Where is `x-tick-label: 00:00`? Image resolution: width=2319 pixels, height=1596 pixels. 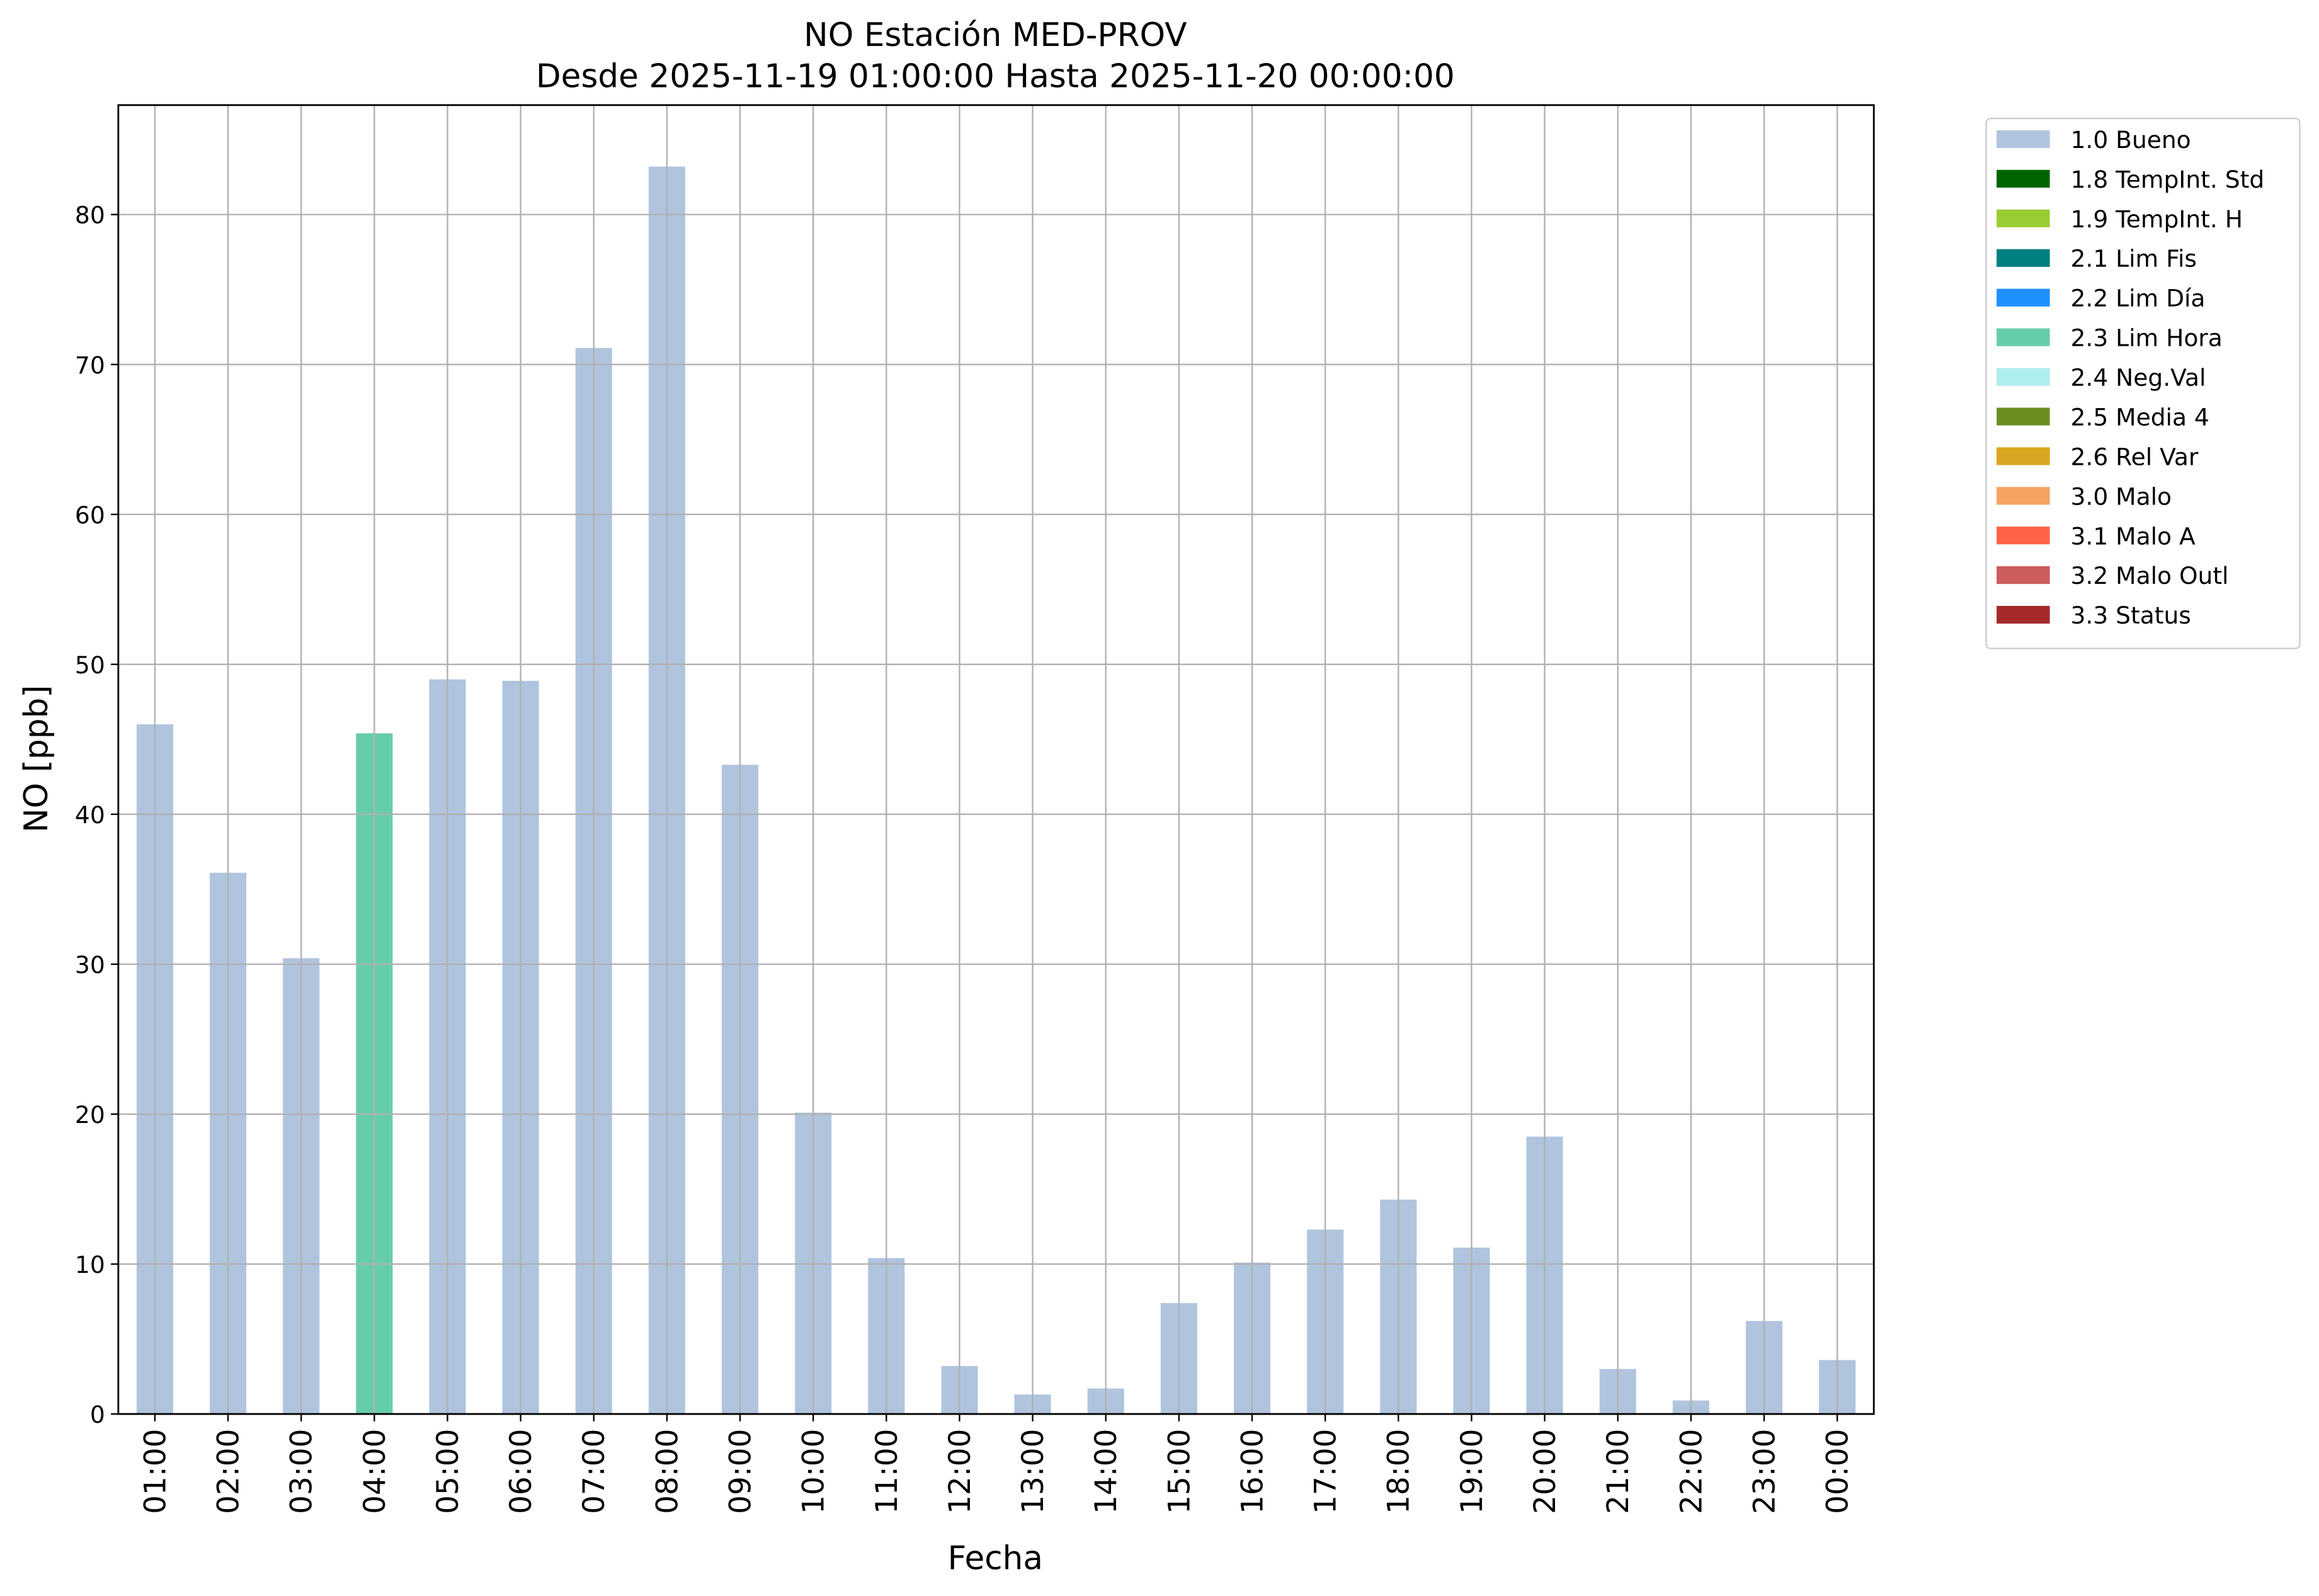
x-tick-label: 00:00 is located at coordinates (1838, 1471).